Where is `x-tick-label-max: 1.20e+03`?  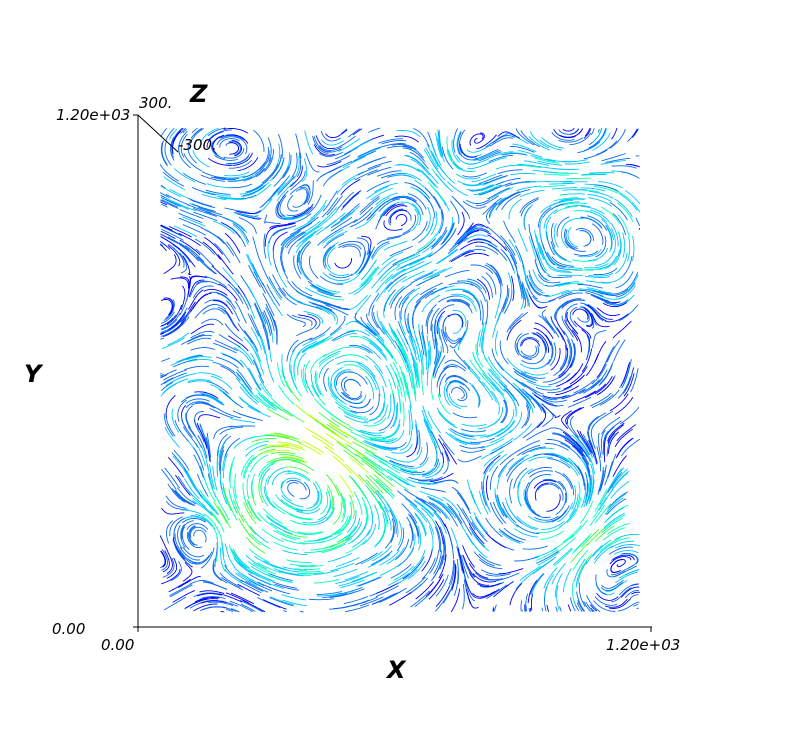
x-tick-label-max: 1.20e+03 is located at coordinates (643, 645).